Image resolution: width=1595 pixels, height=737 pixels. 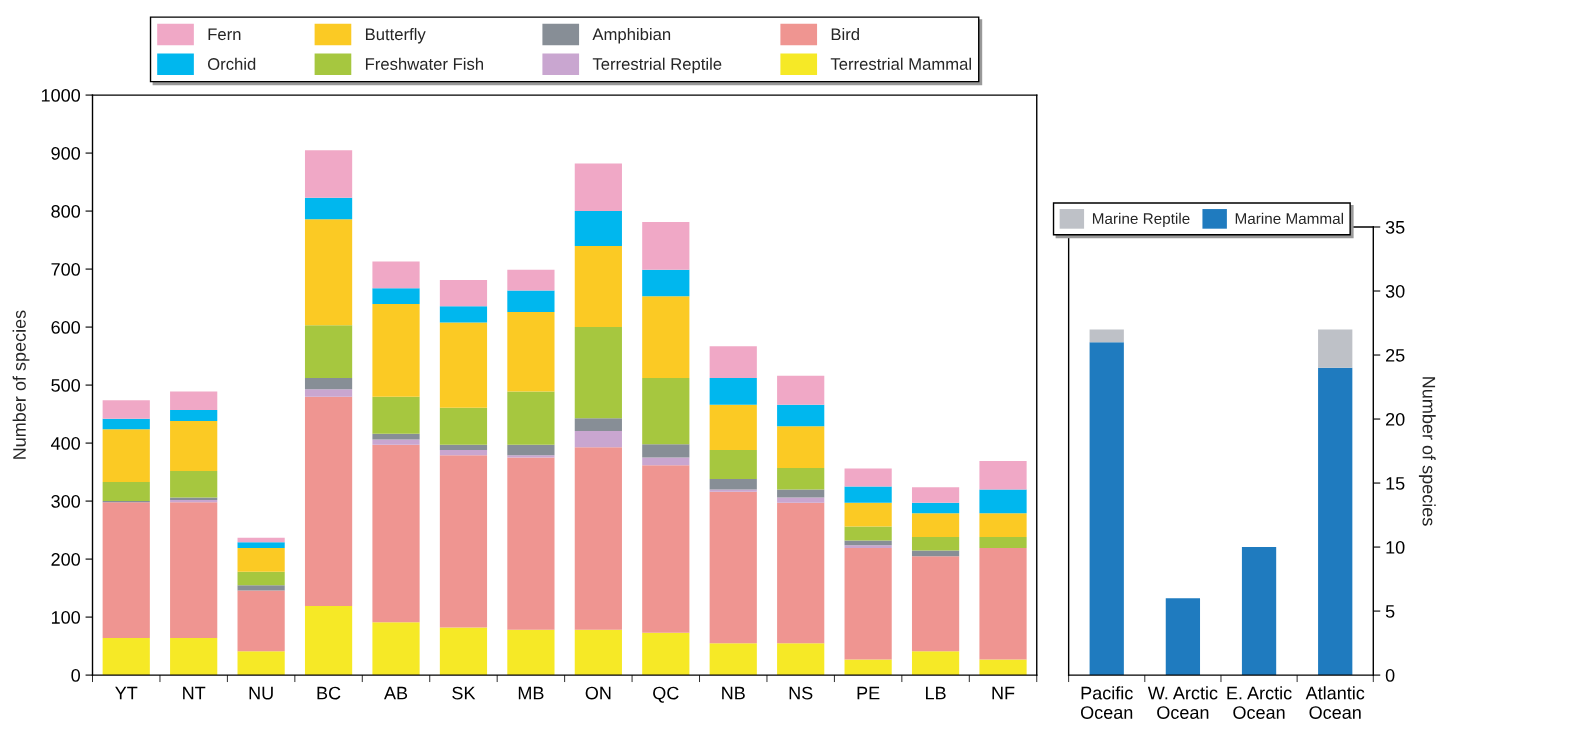 What do you see at coordinates (224, 34) in the screenshot?
I see `legend-label: Fern` at bounding box center [224, 34].